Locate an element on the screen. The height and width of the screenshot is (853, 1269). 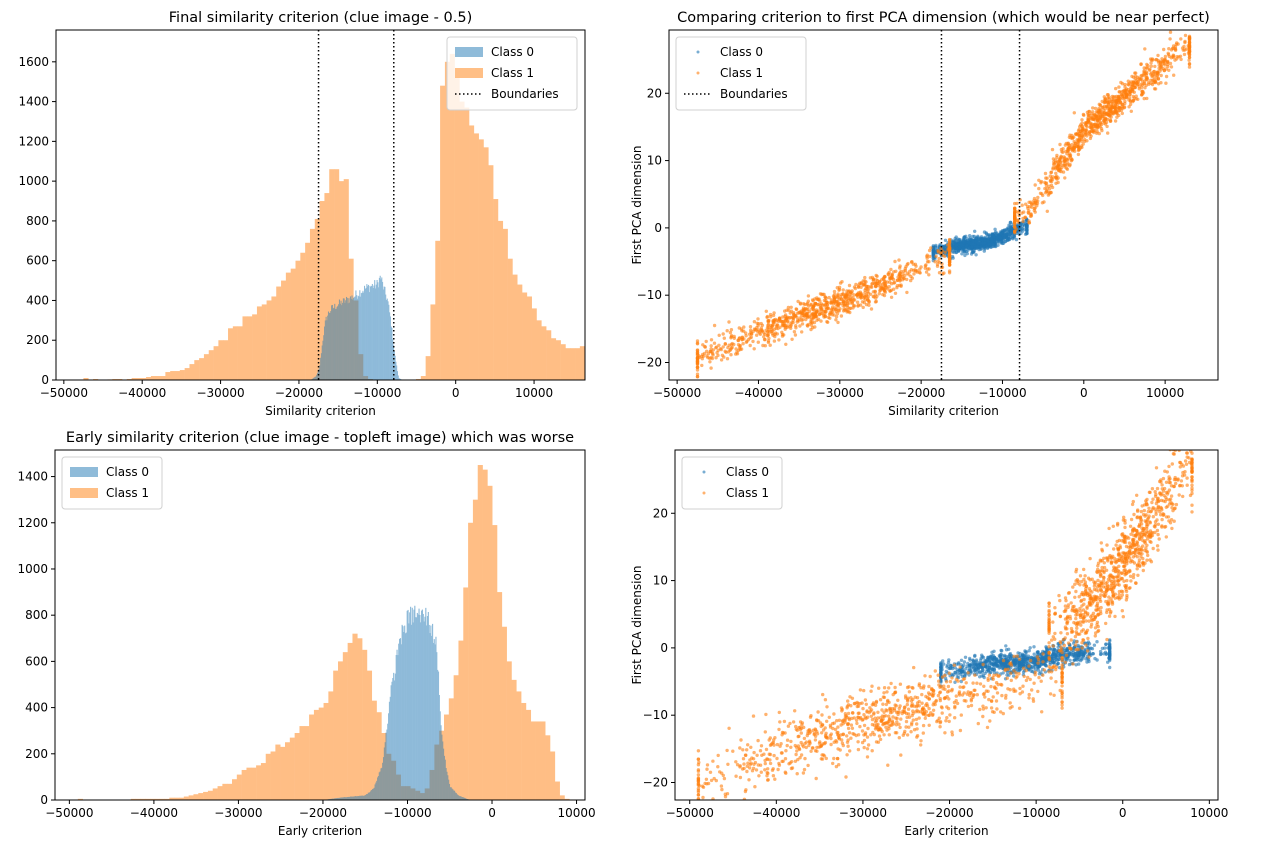
y-axis-label: First PCA dimension is located at coordinates (637, 205).